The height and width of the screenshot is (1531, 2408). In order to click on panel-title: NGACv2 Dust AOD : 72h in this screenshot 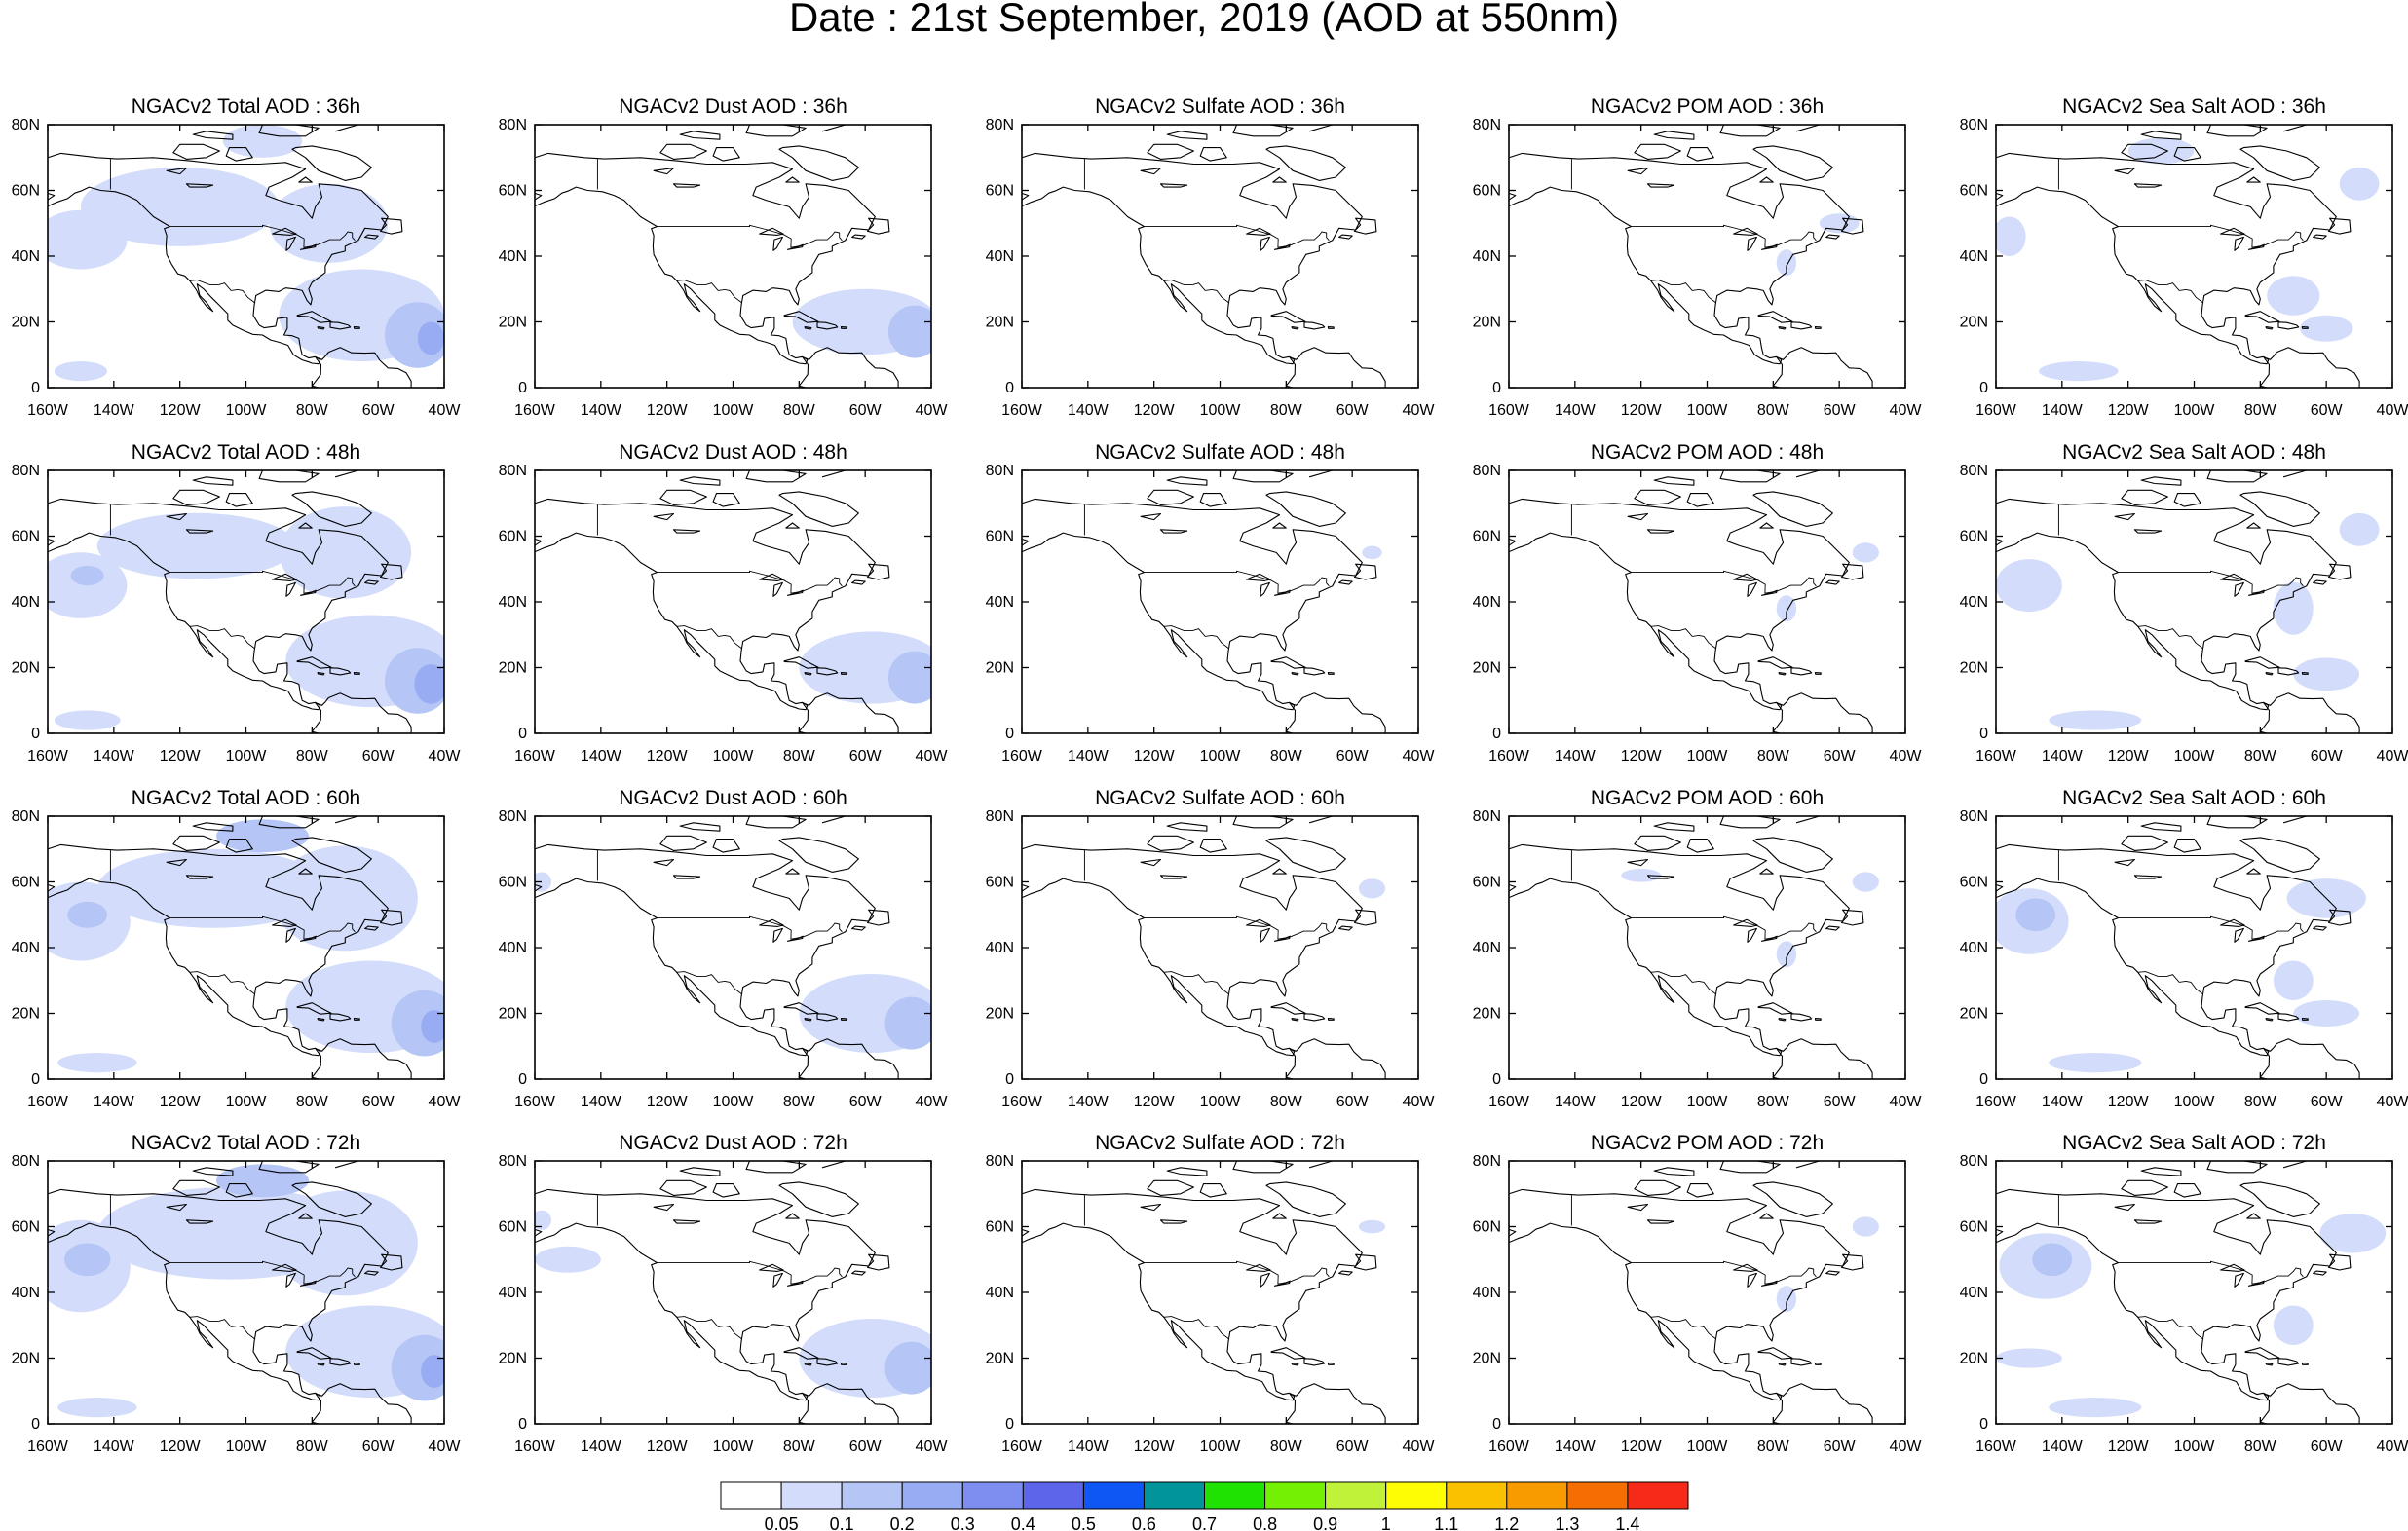, I will do `click(733, 1143)`.